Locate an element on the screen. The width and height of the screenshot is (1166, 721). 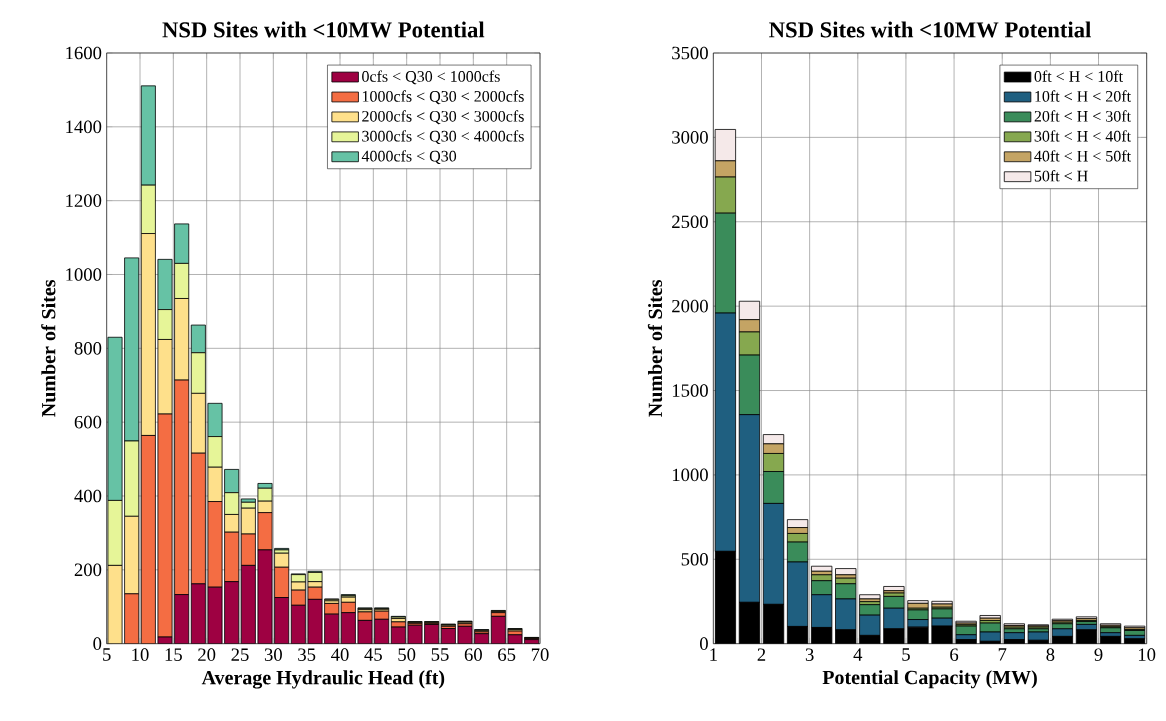
legend-label: 0ft < H < 10ft is located at coordinates (1078, 76).